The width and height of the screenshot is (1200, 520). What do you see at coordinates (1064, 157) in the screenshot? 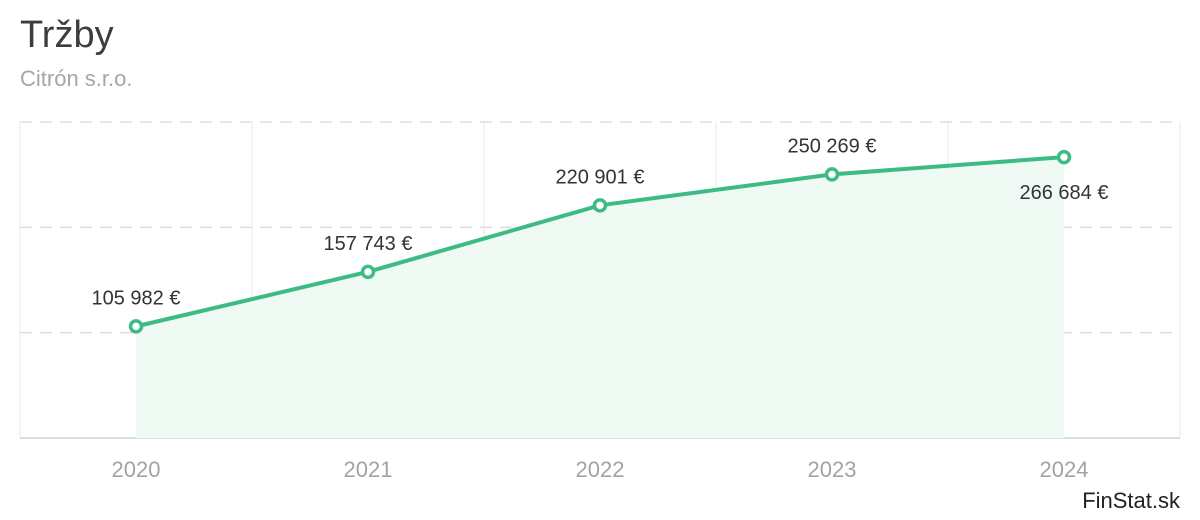
I see `data-point-2024` at bounding box center [1064, 157].